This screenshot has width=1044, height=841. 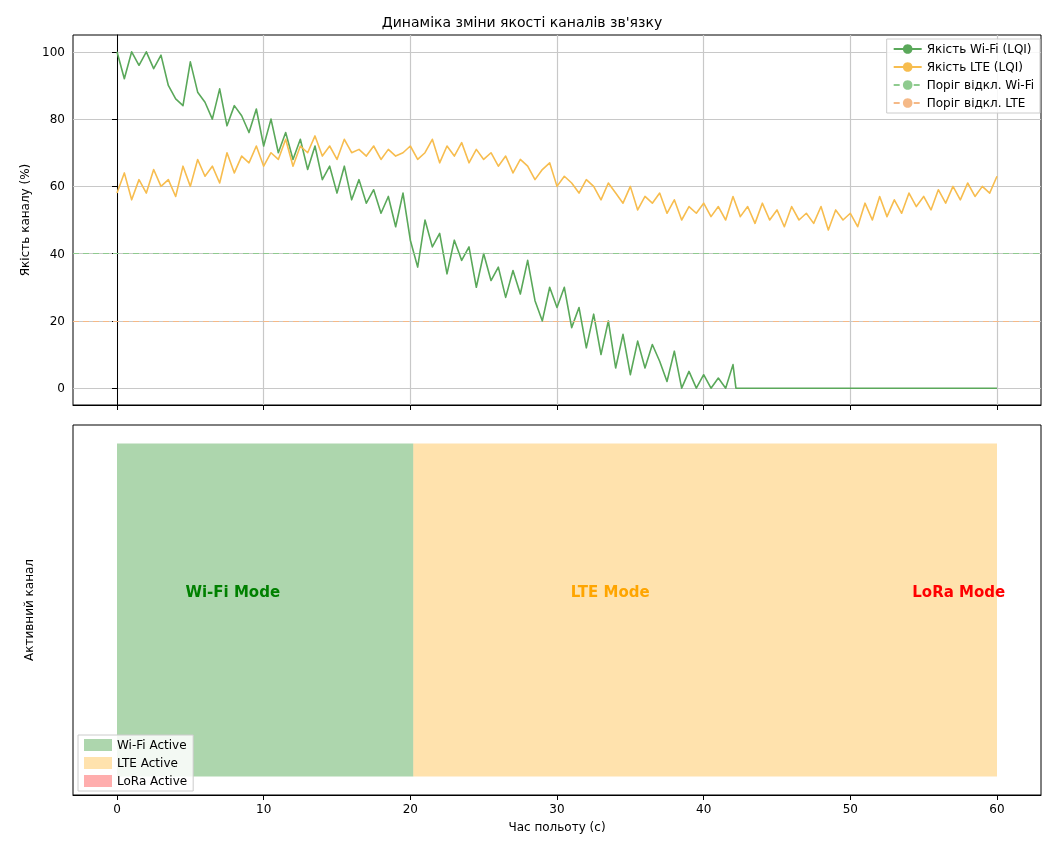 What do you see at coordinates (57, 253) in the screenshot?
I see `y-tick-label: 40` at bounding box center [57, 253].